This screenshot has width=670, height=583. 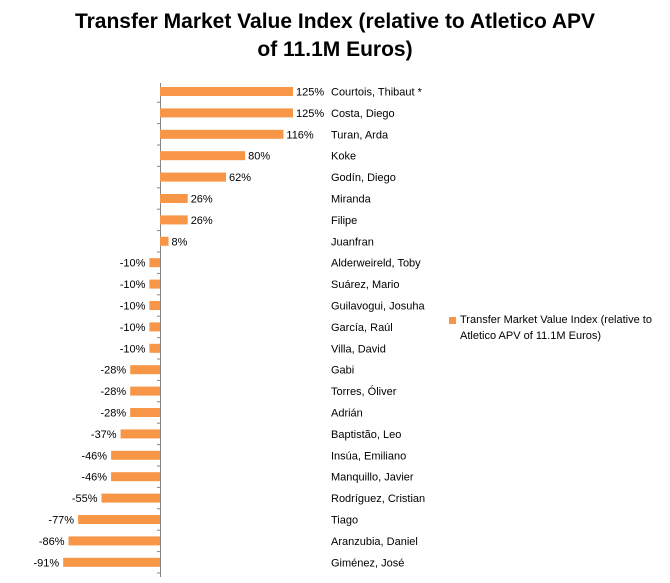 What do you see at coordinates (351, 200) in the screenshot?
I see `category-label: Miranda` at bounding box center [351, 200].